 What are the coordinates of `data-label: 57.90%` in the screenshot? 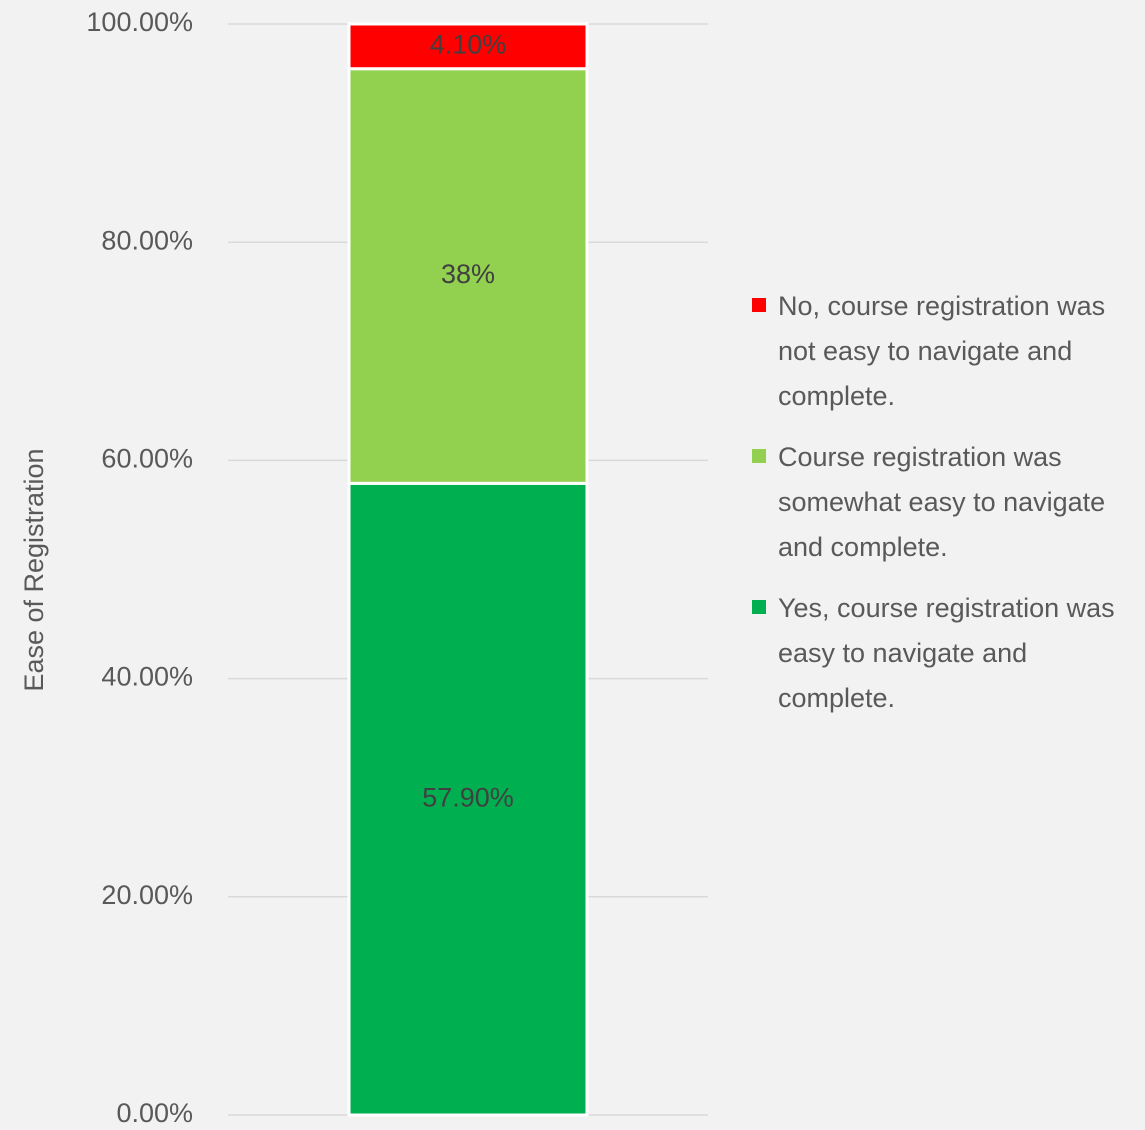 It's located at (468, 797).